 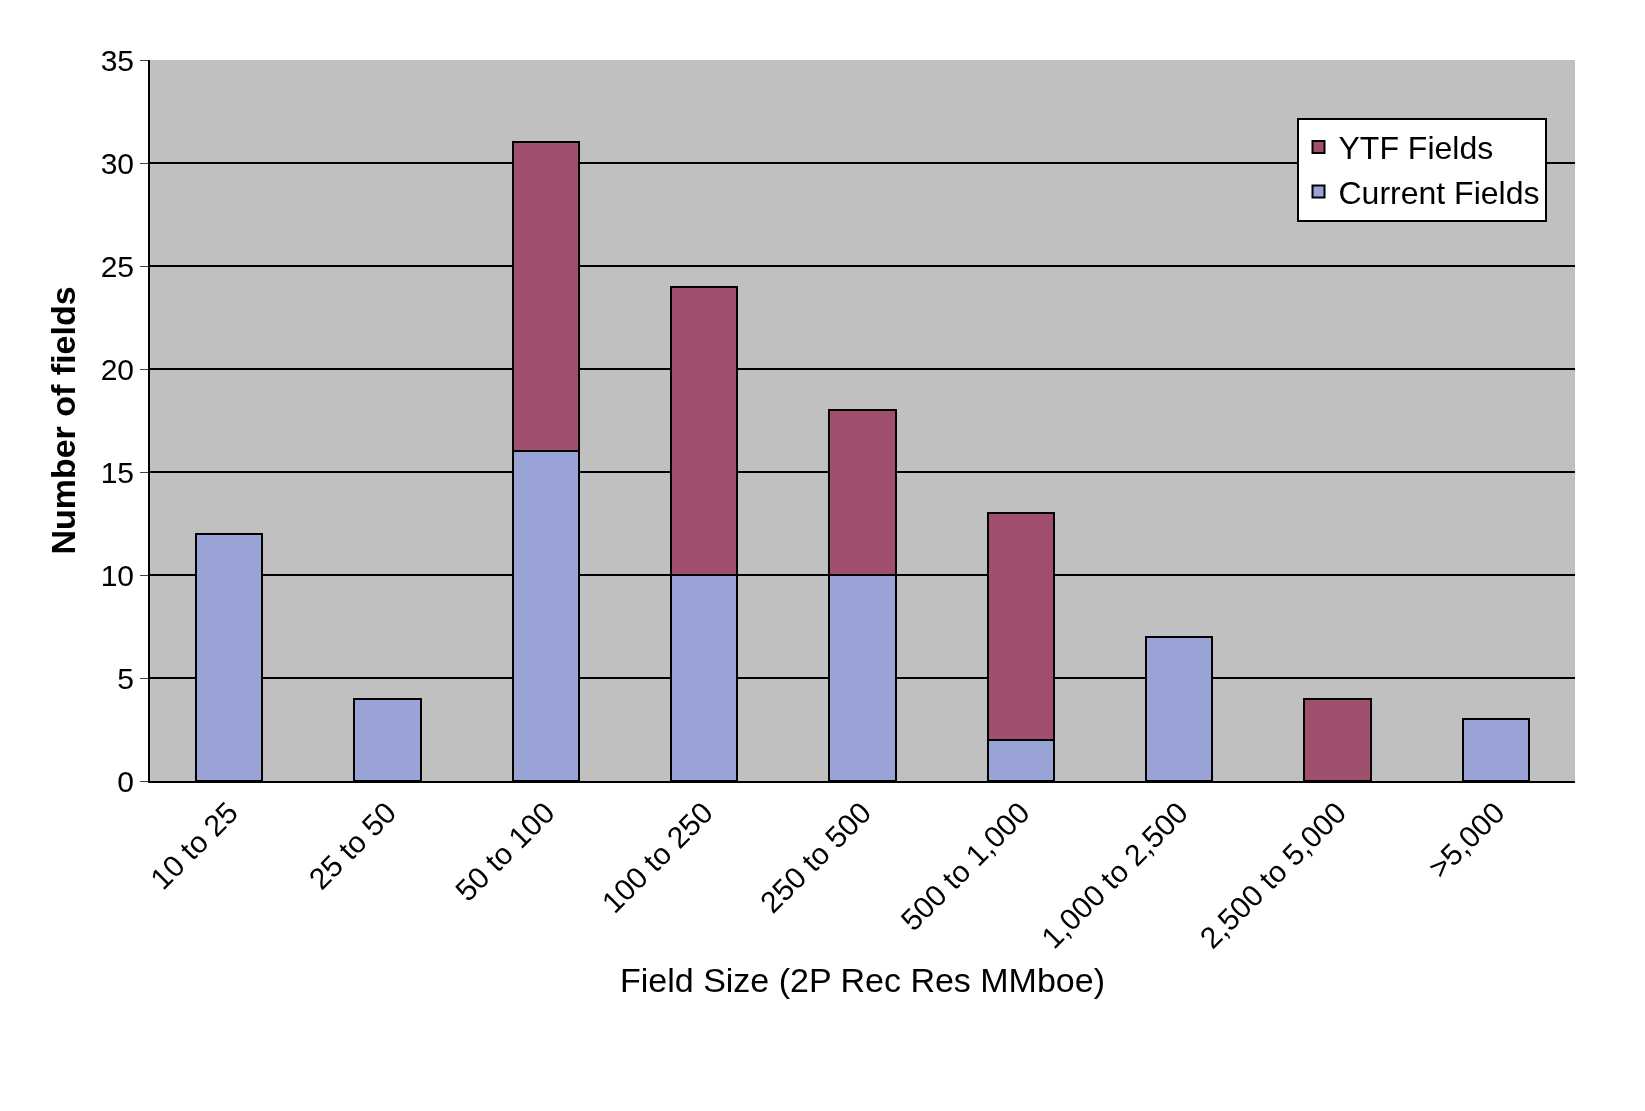 I want to click on x-tick-label: 25 to 50, so click(x=352, y=845).